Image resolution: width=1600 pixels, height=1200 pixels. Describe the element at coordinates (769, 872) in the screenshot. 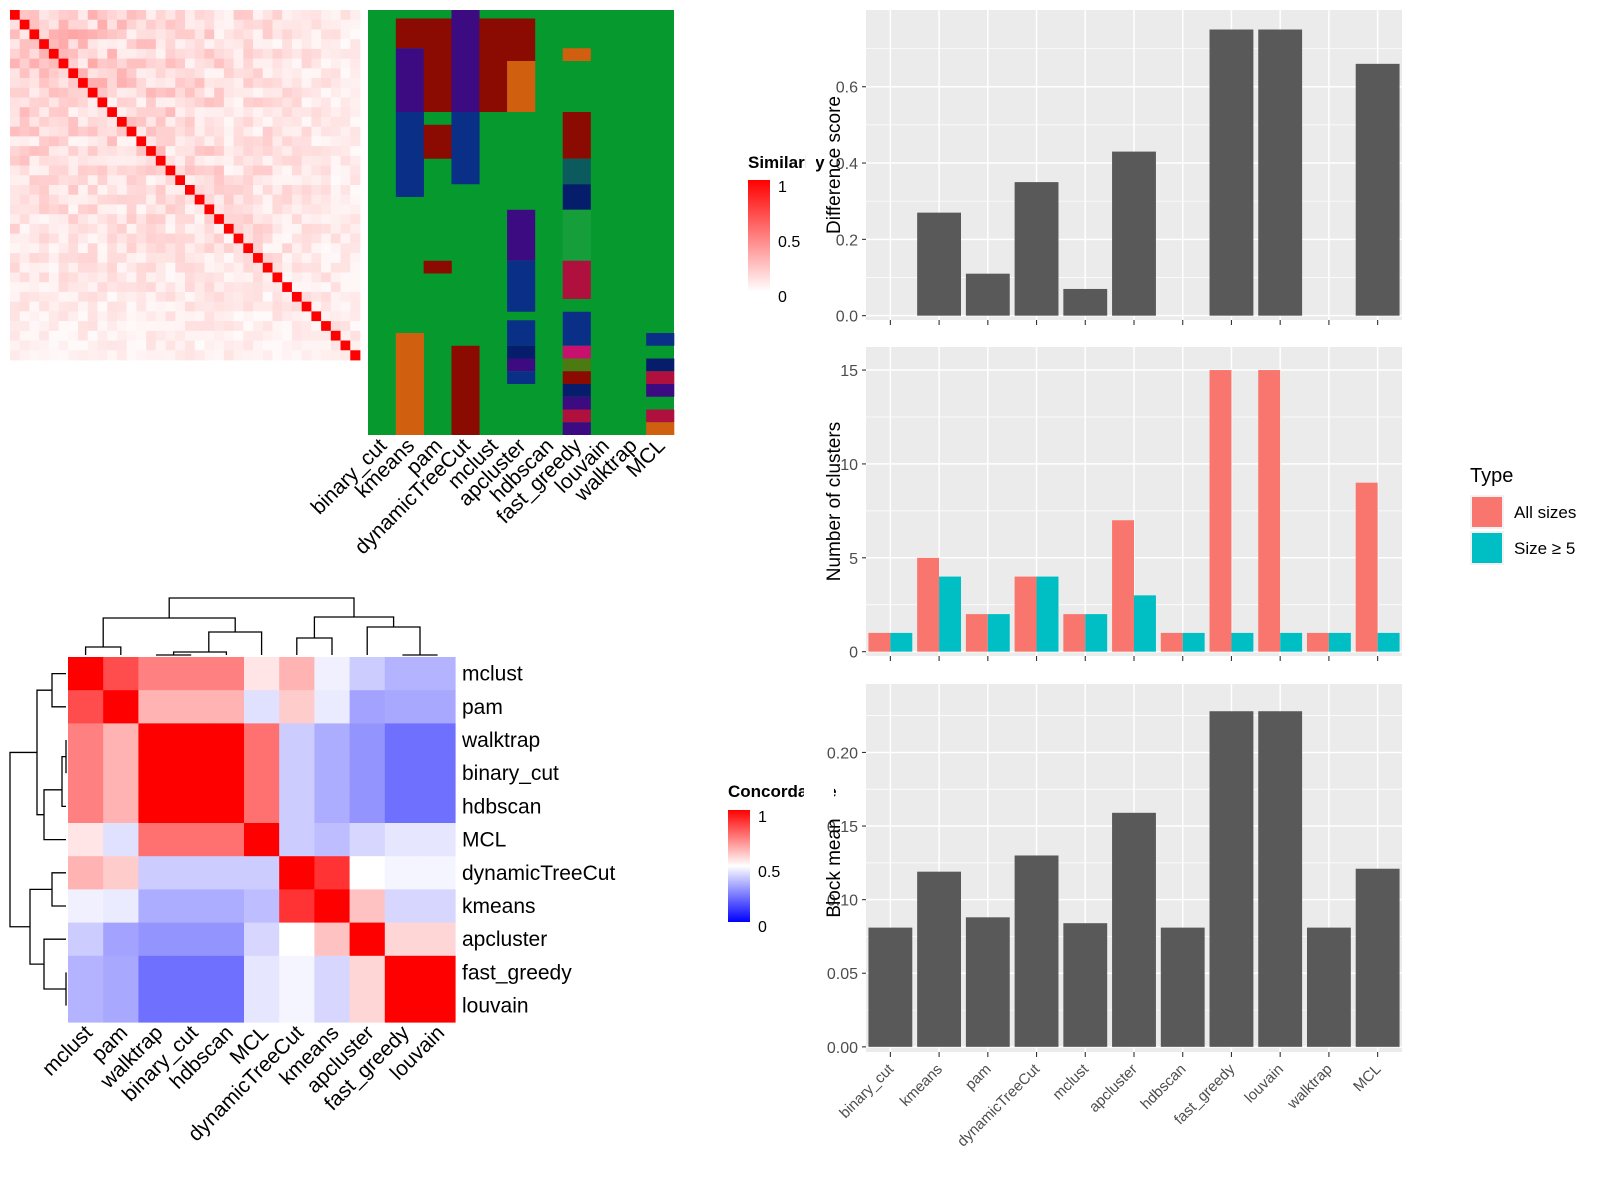

I see `concordance-legend-tick: 0.5` at that location.